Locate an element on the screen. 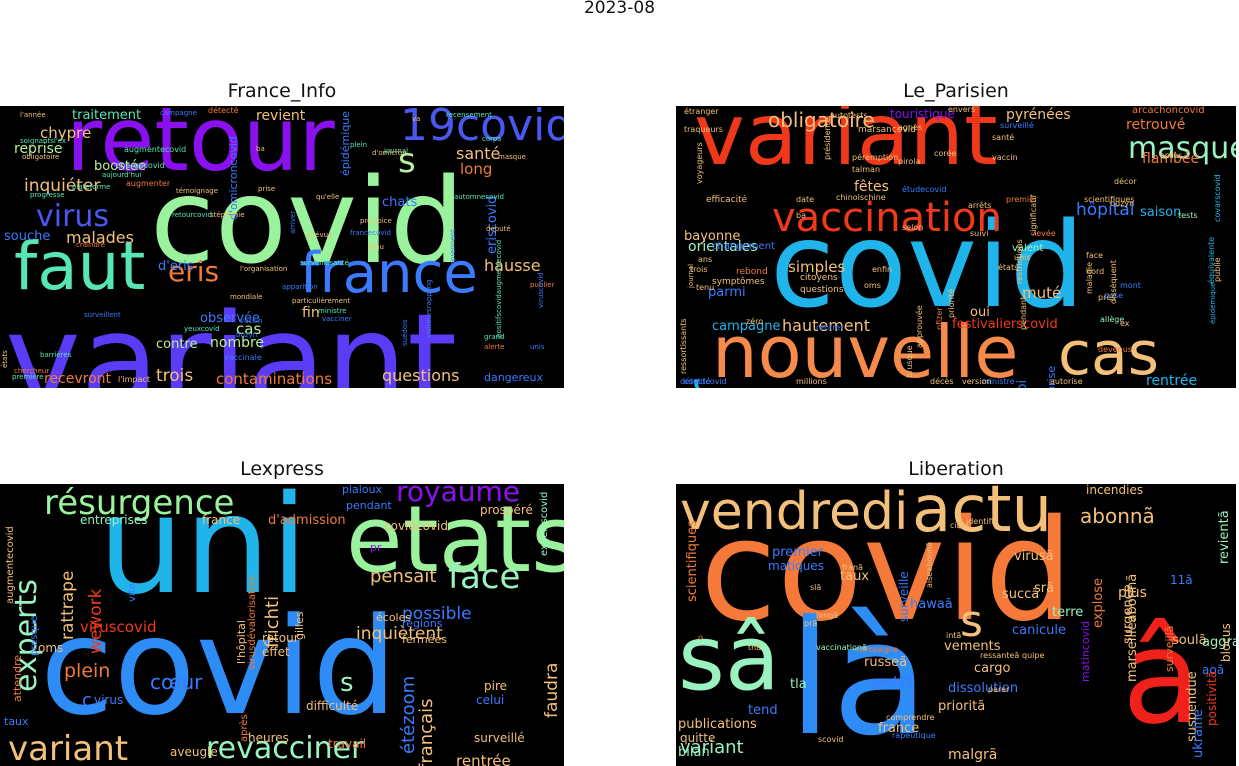  cloud-word: qu'elle is located at coordinates (328, 197).